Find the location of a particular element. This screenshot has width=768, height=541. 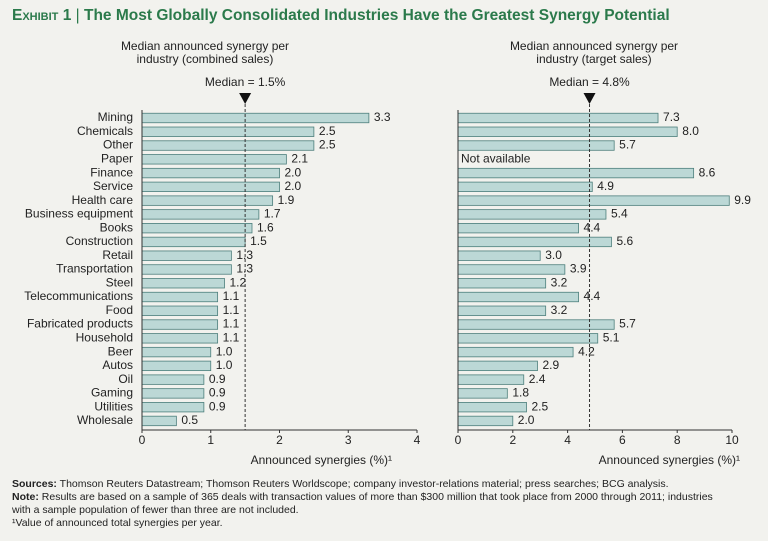

x-tick-label: 6 is located at coordinates (622, 440).